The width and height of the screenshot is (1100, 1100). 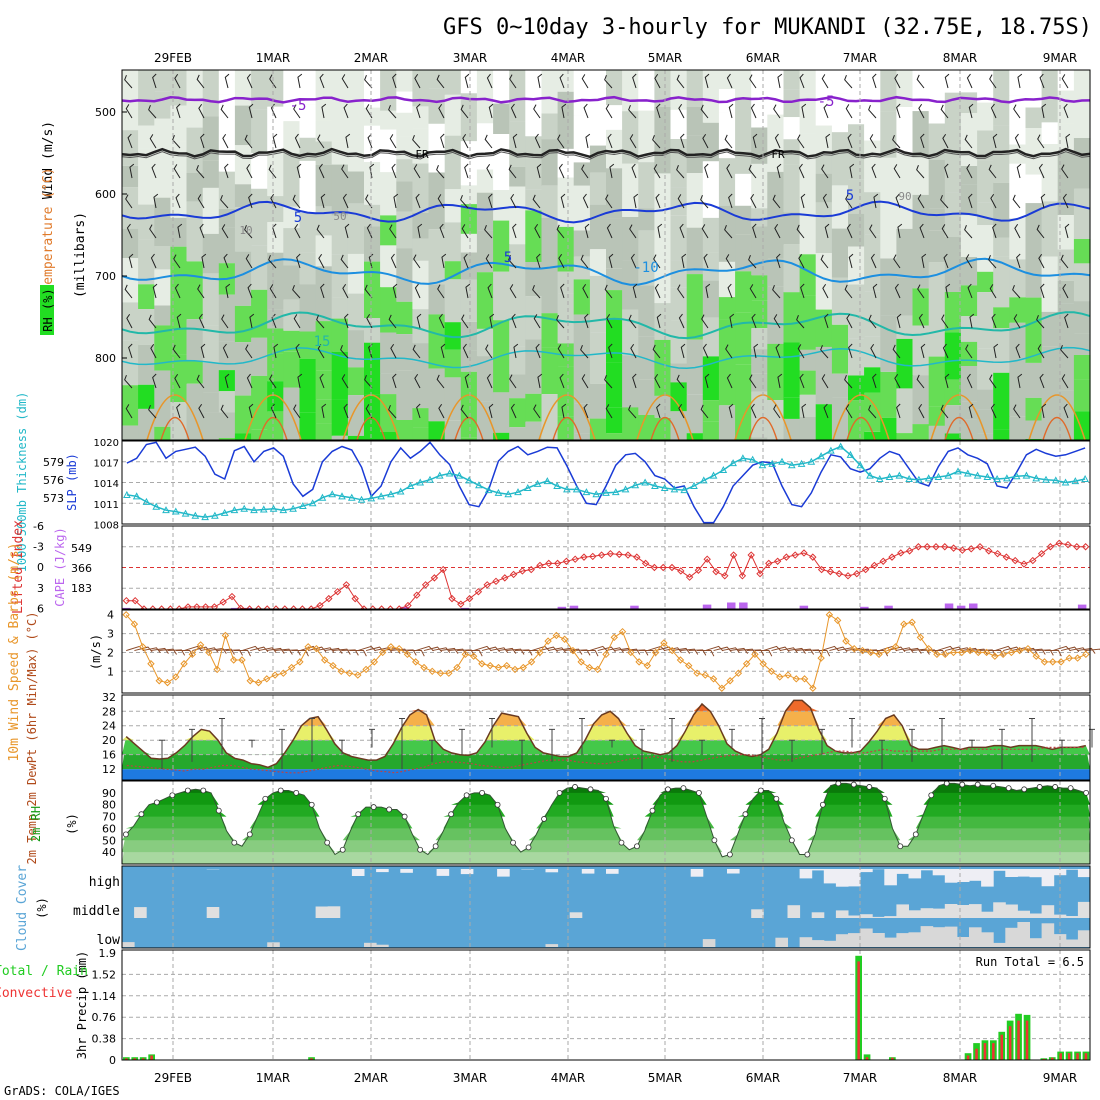 I want to click on pressure-tick-label: 600, so click(x=105, y=194).